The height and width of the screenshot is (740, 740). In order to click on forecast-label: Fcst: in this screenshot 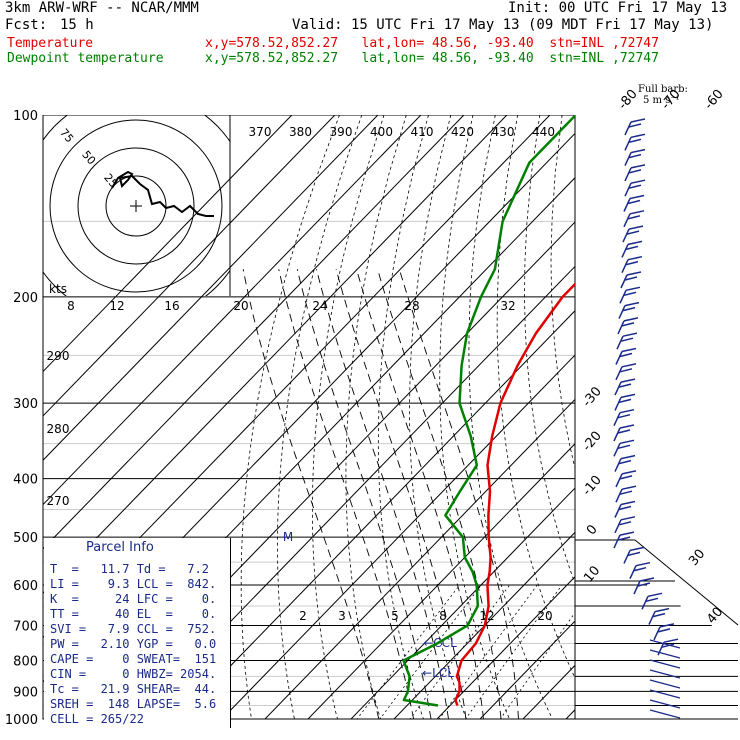, I will do `click(26, 25)`.